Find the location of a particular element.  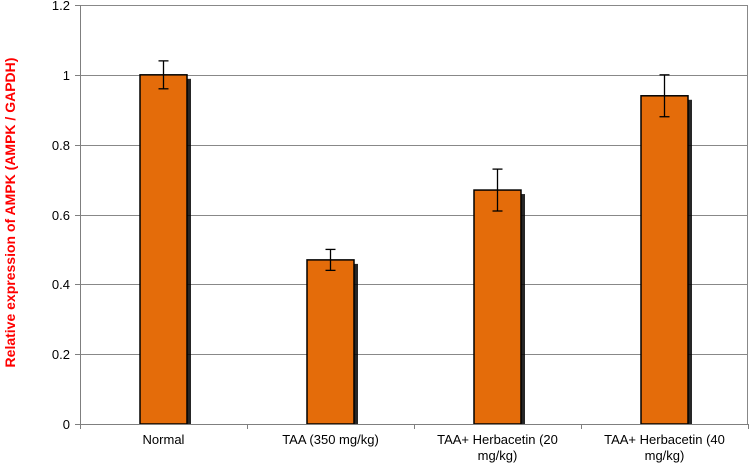

y-tick-label: 1 is located at coordinates (66, 75).